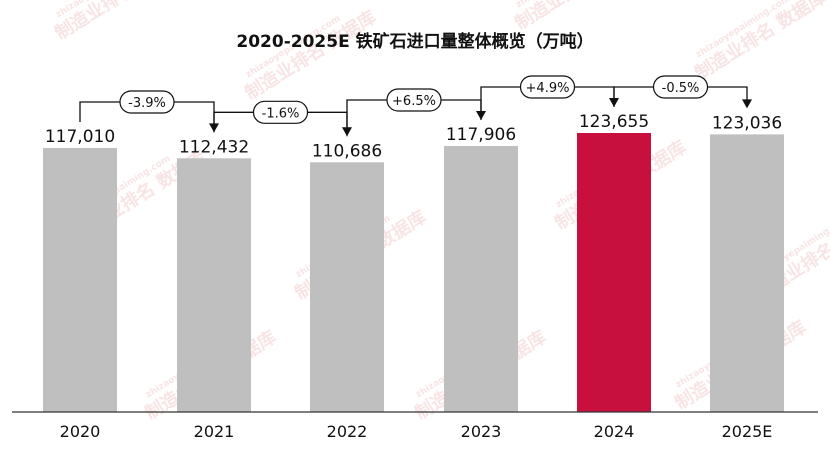 This screenshot has width=830, height=452. I want to click on value-label-2022: 110,686, so click(347, 151).